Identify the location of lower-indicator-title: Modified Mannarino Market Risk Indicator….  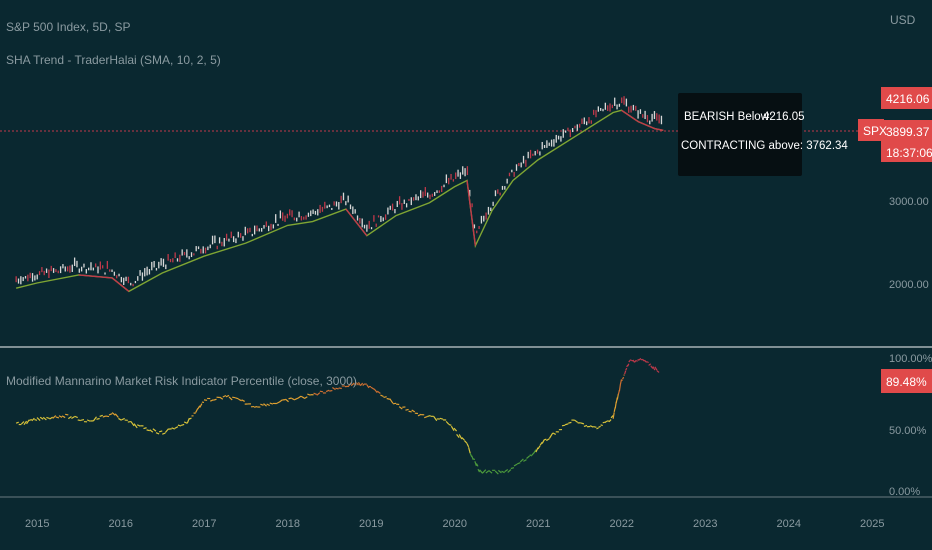
(181, 381).